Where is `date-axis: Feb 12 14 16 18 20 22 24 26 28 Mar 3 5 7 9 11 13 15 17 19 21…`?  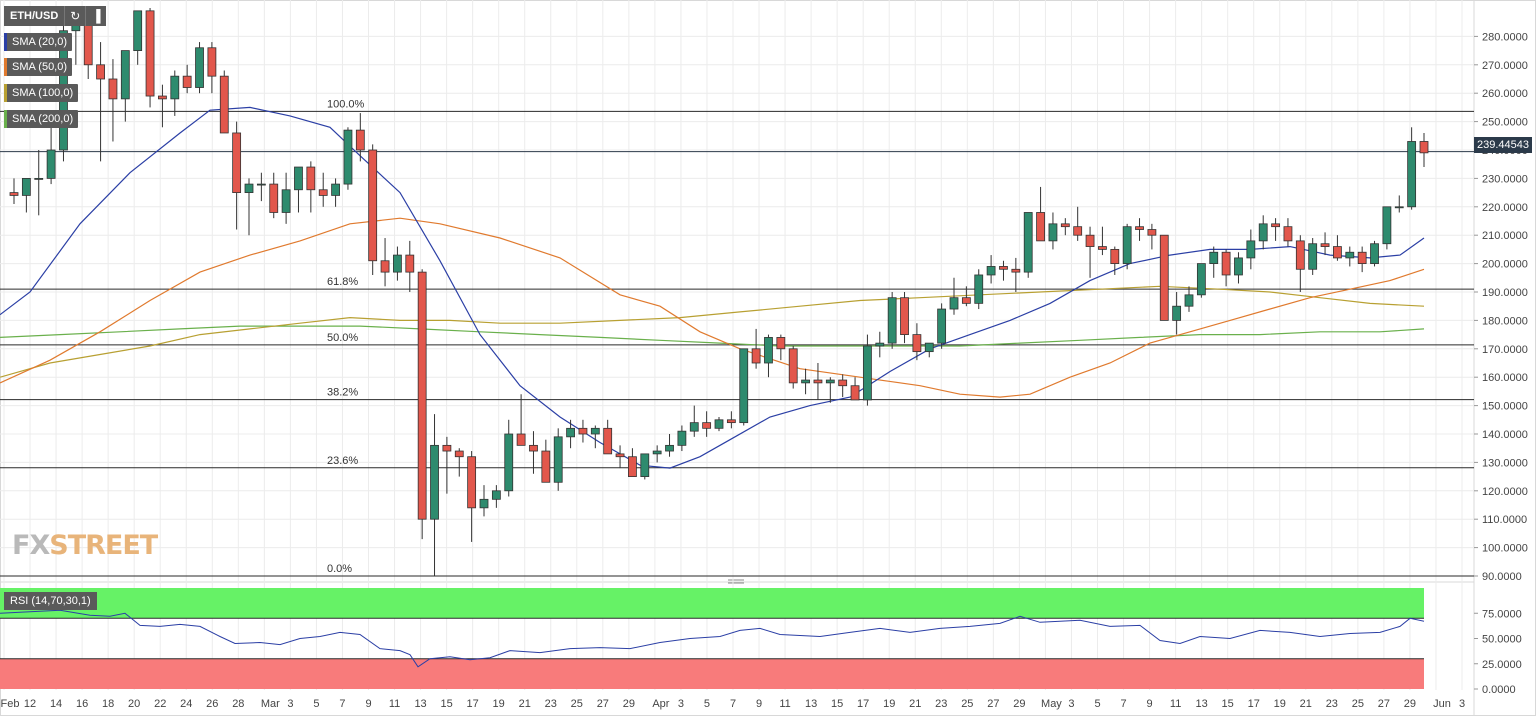 date-axis: Feb 12 14 16 18 20 22 24 26 28 Mar 3 5 7 9 11 13 15 17 19 21… is located at coordinates (733, 704).